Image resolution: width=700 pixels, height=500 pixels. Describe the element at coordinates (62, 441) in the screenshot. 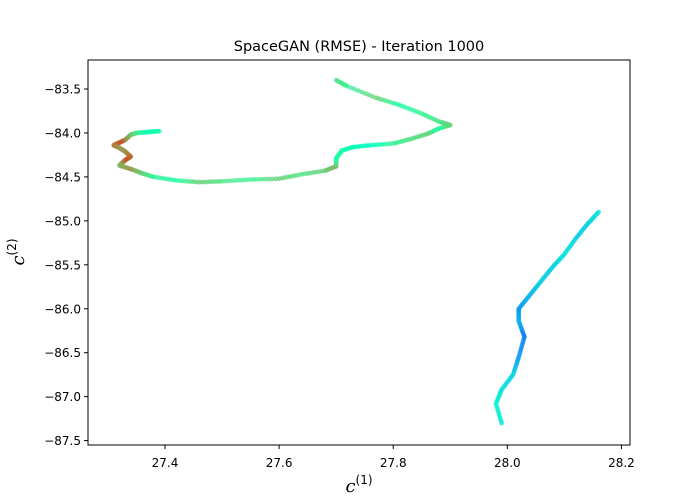

I see `y-tick-label: −87.5` at that location.